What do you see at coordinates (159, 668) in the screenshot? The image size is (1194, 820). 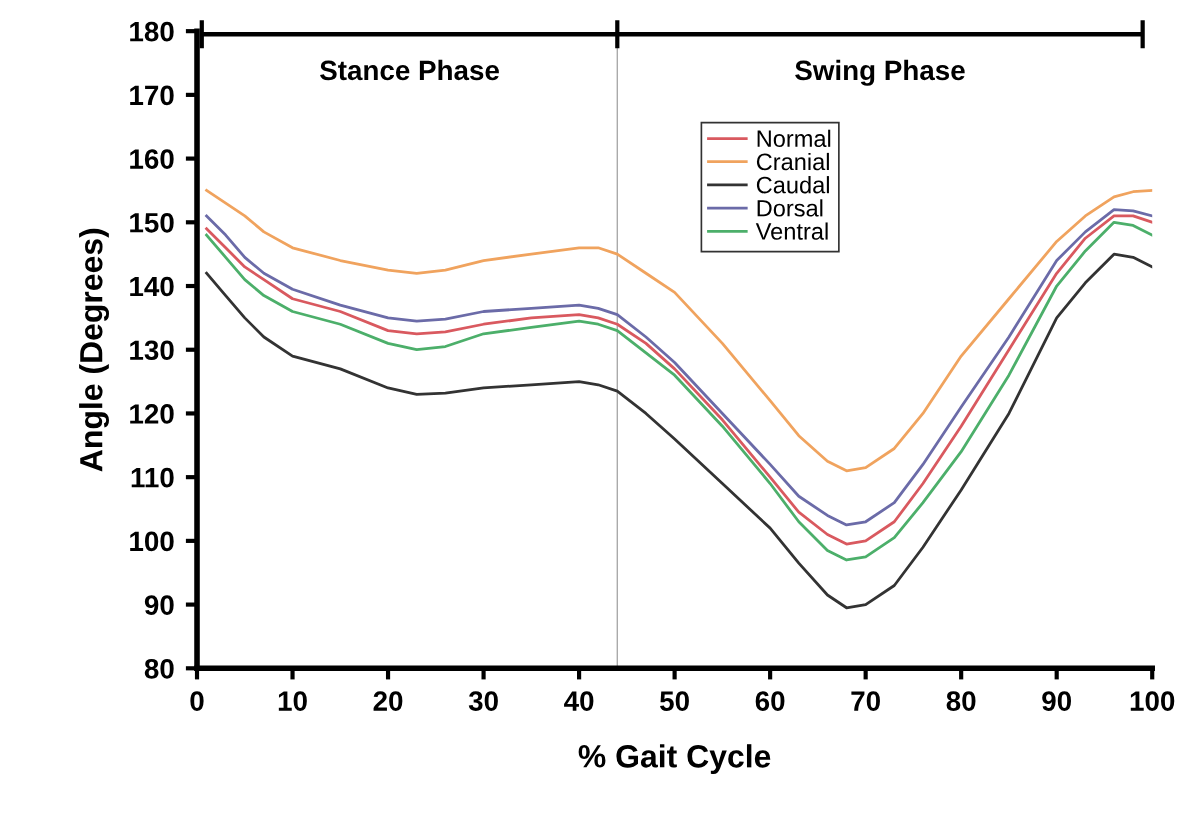 I see `y-tick-label: 80` at bounding box center [159, 668].